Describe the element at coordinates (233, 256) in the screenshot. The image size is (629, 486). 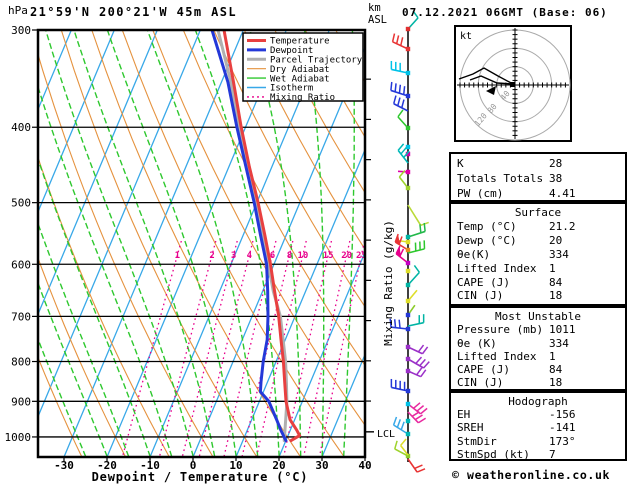
I see `mixing-ratio-value-label: 3` at that location.